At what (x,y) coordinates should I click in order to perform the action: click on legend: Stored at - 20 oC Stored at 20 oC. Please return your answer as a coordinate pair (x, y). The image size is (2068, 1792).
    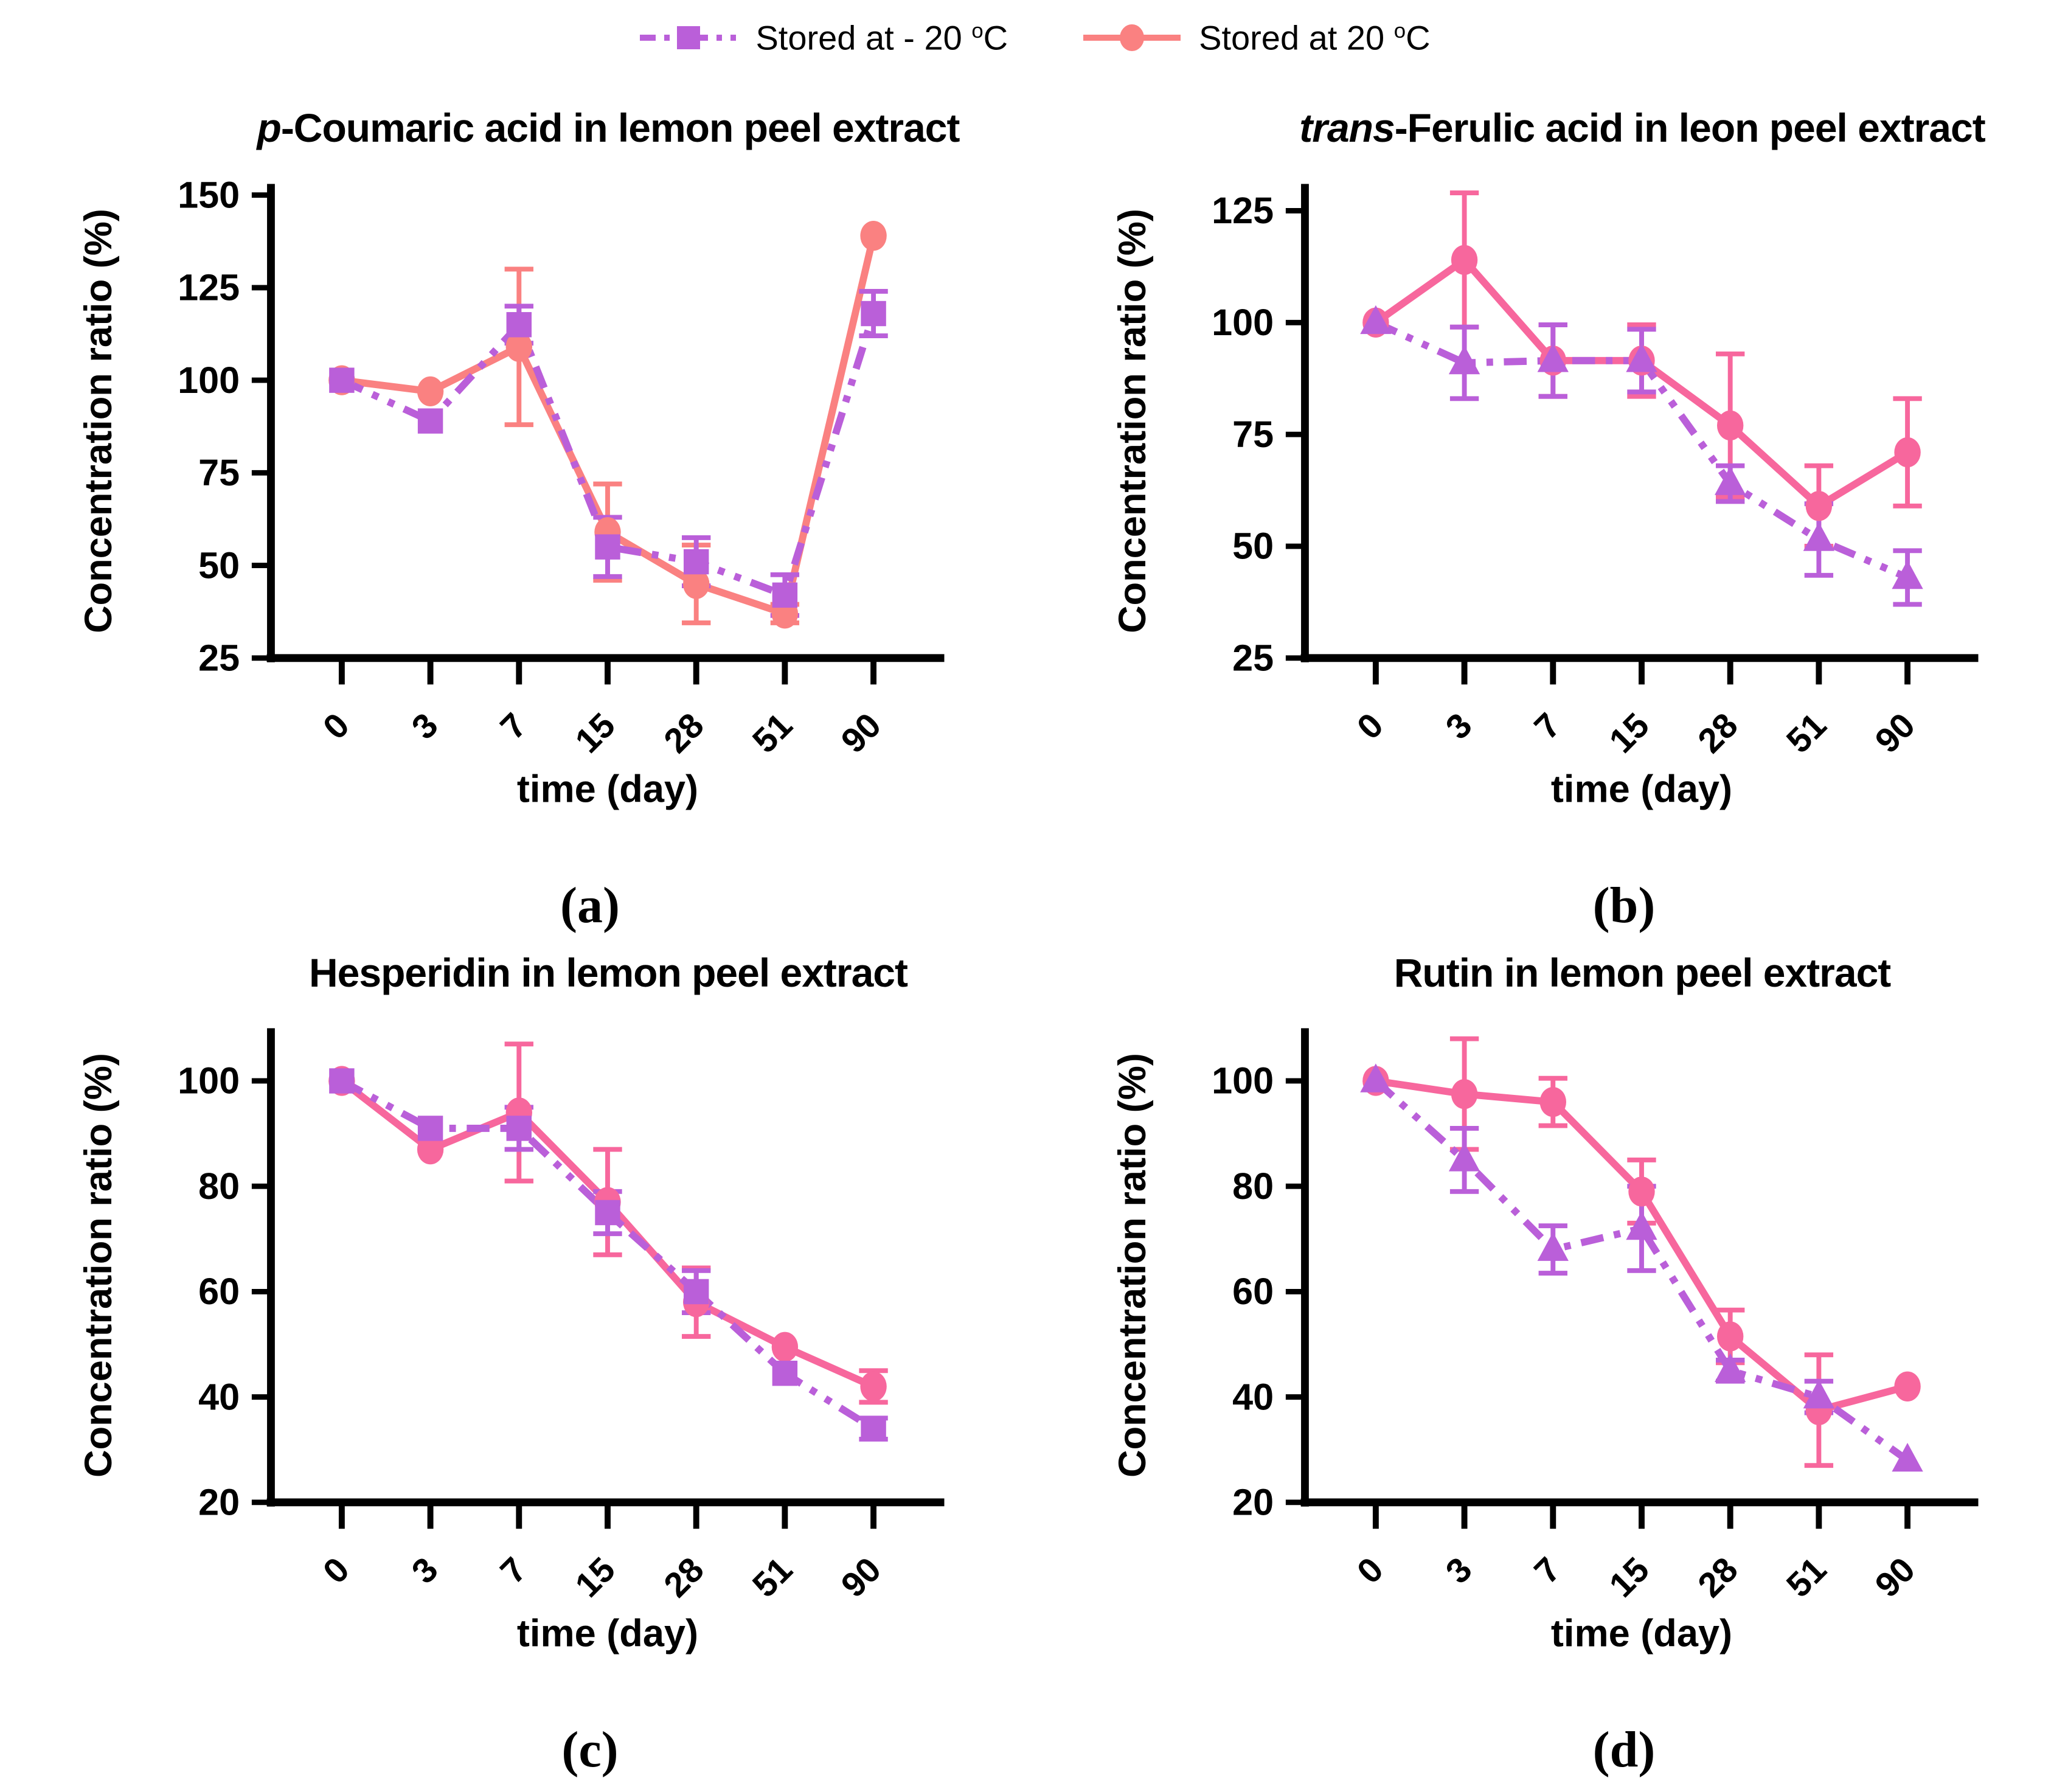
    Looking at the image, I should click on (1034, 33).